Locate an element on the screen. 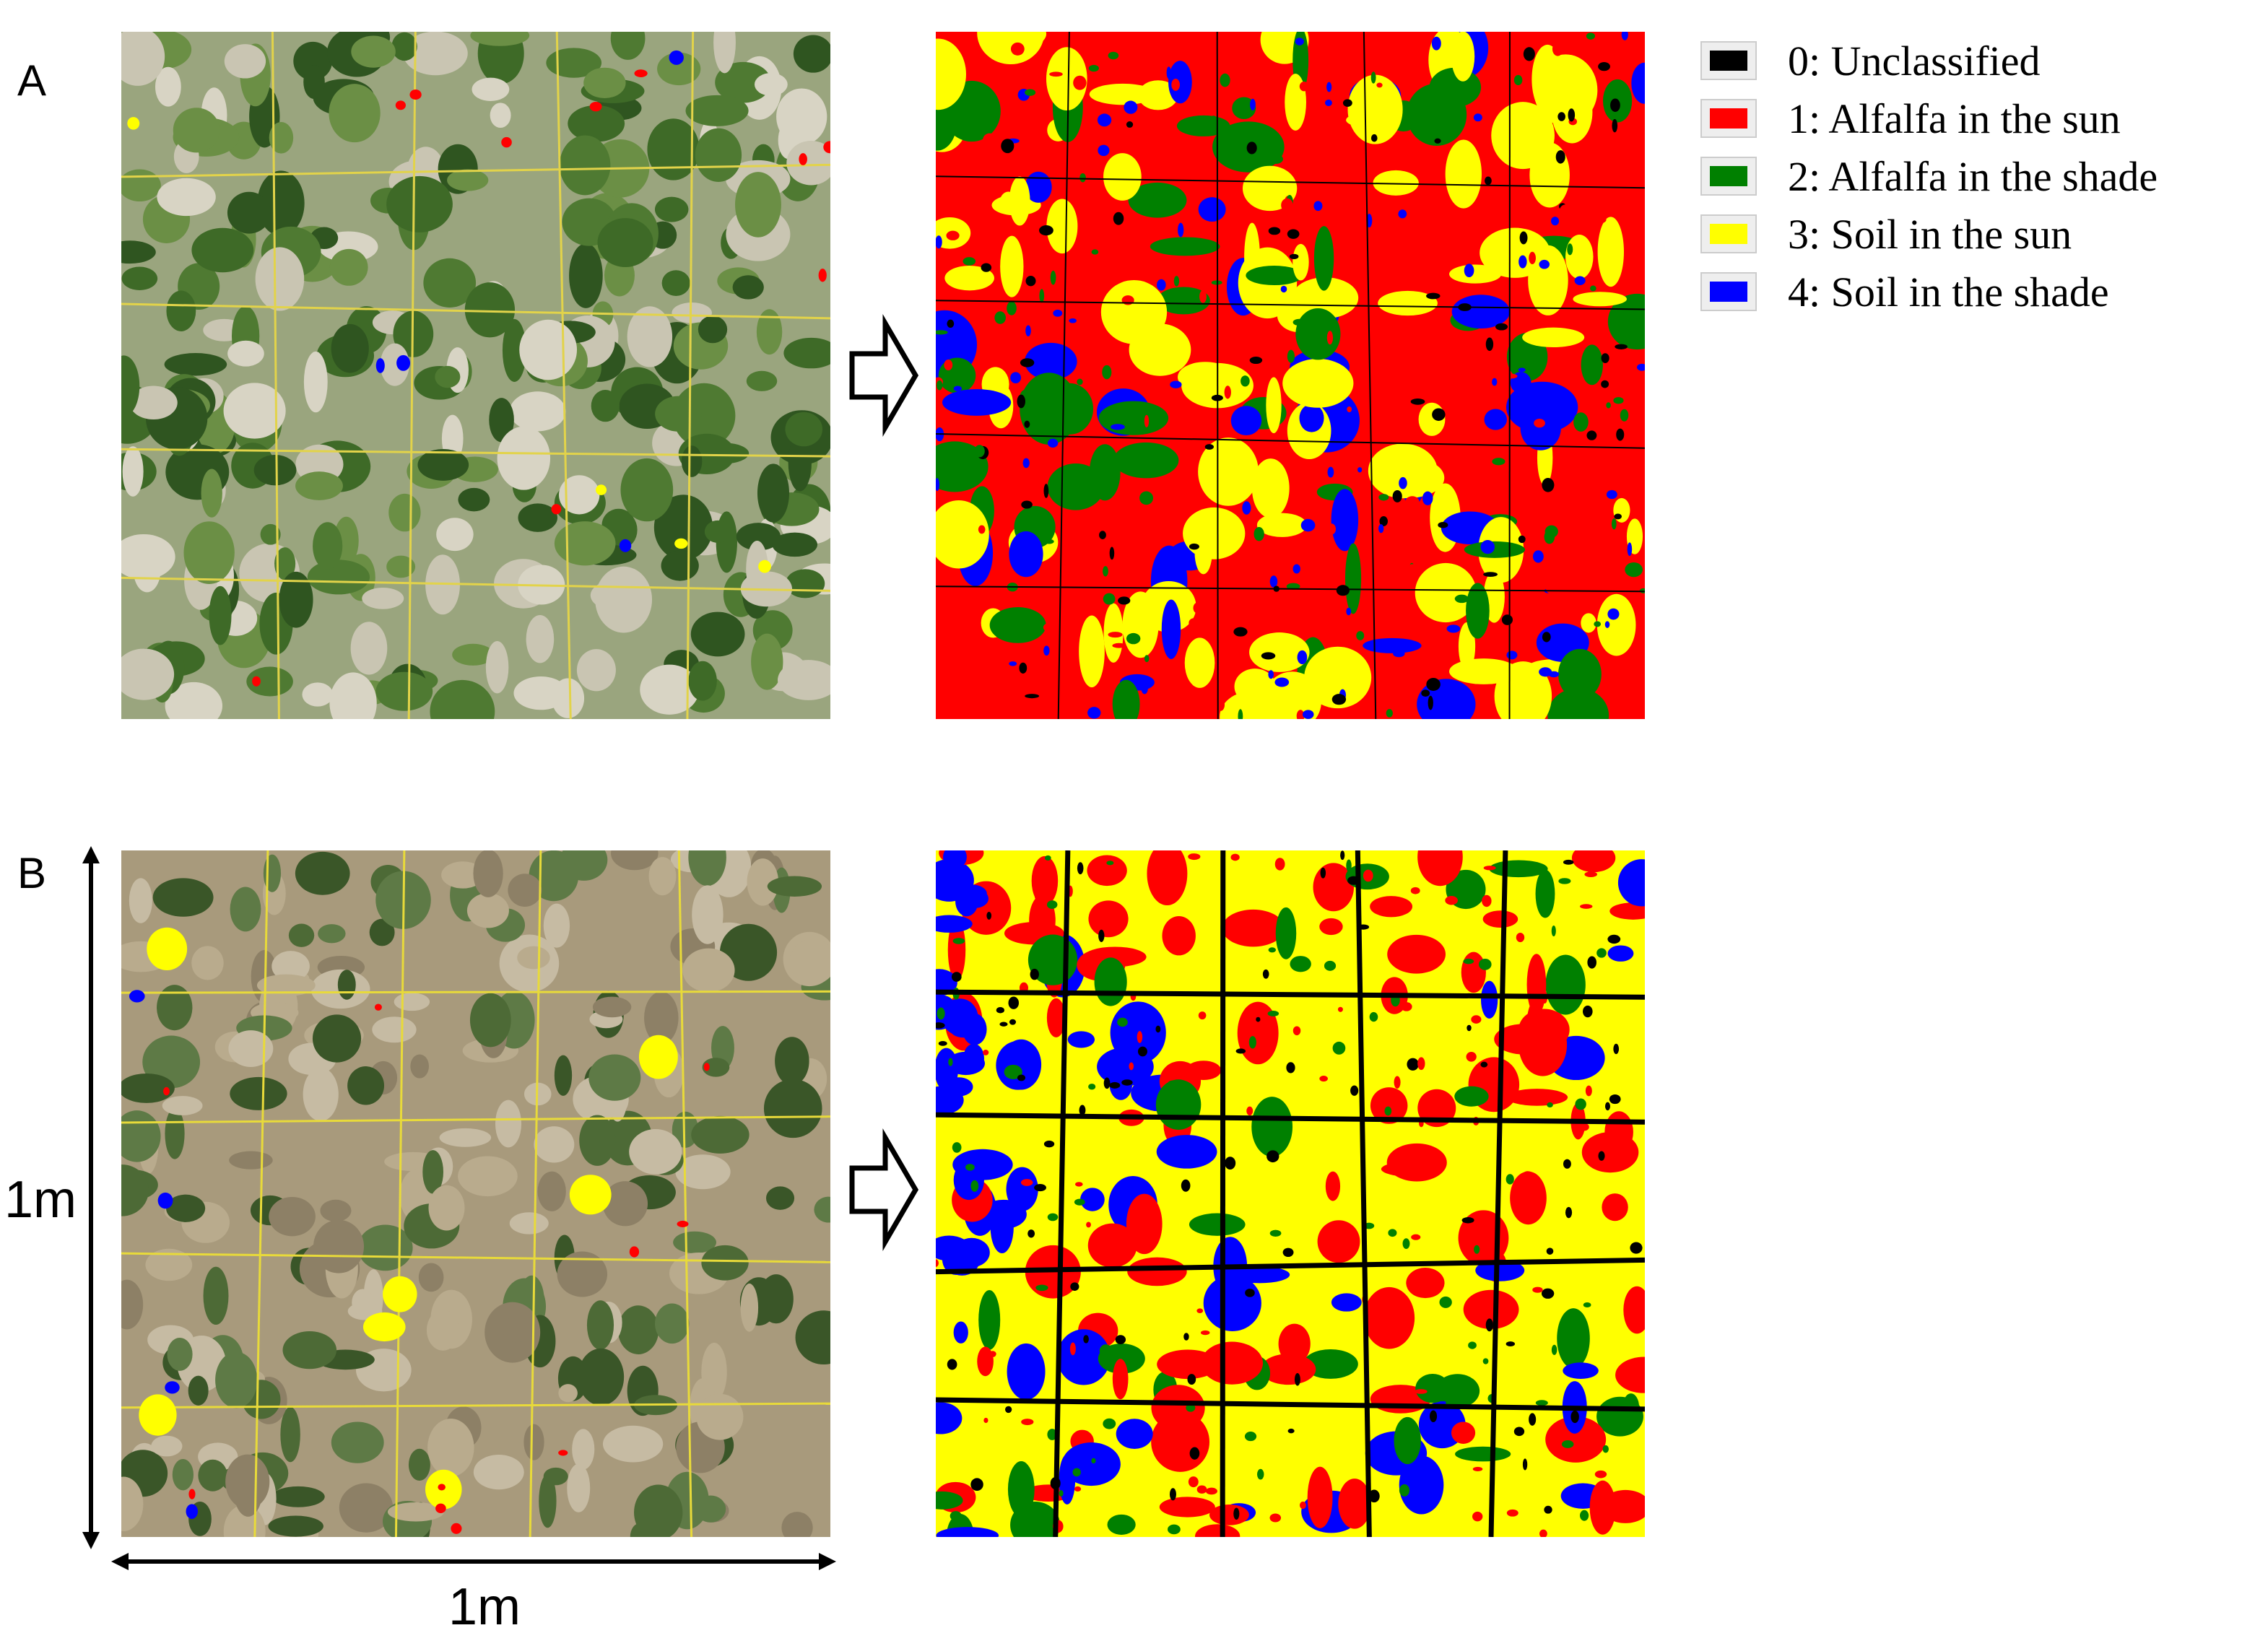  scale-label: 1m is located at coordinates (484, 1607).